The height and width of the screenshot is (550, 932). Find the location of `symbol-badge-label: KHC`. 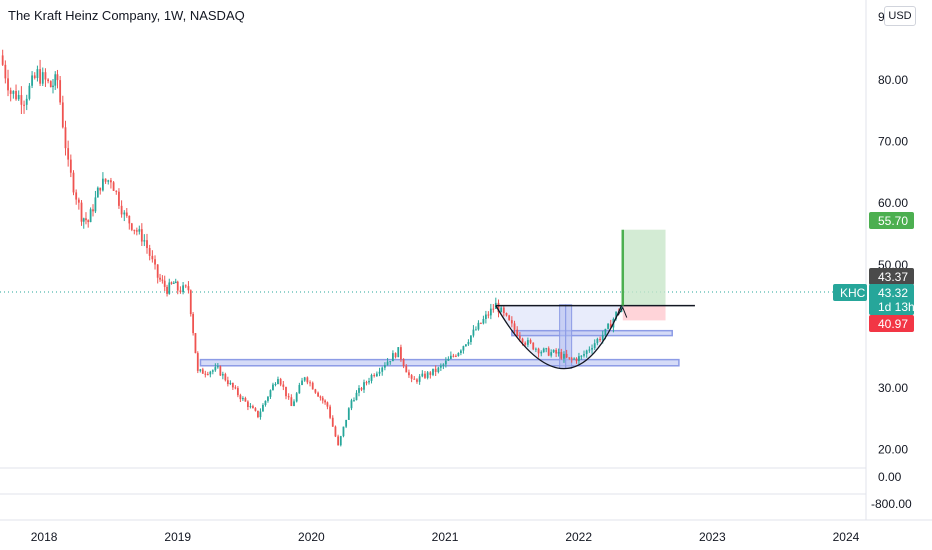

symbol-badge-label: KHC is located at coordinates (853, 293).